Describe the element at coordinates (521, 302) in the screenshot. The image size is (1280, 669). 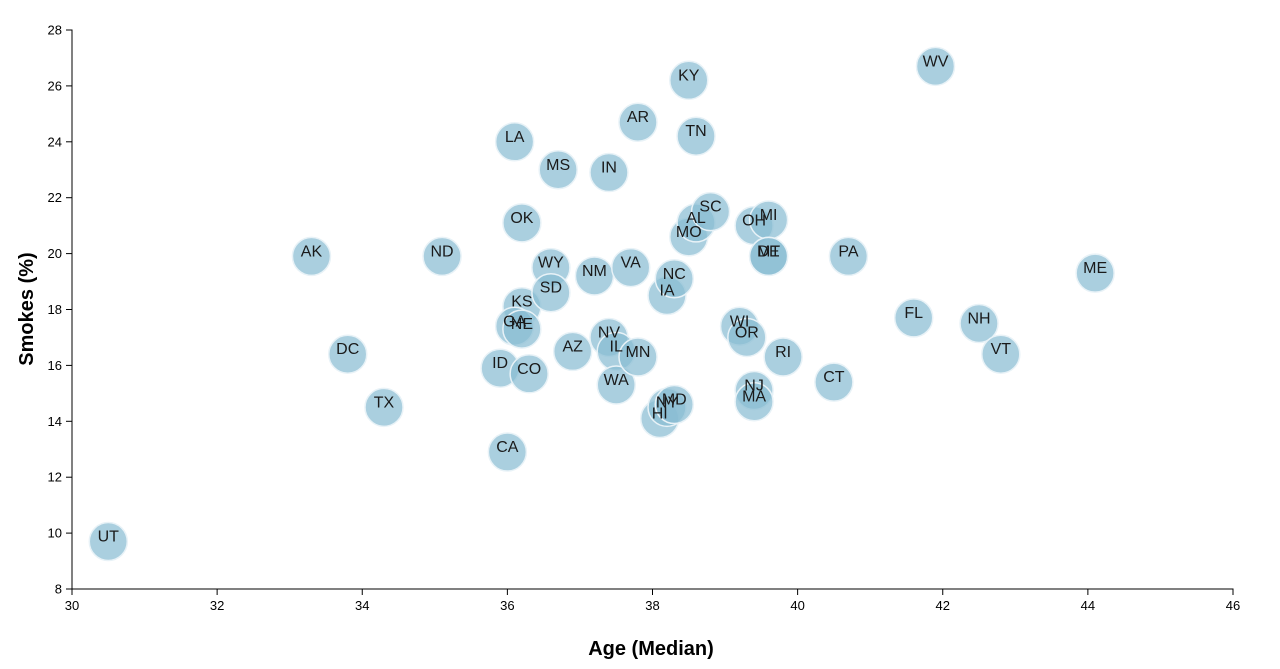
I see `point-label: KS` at that location.